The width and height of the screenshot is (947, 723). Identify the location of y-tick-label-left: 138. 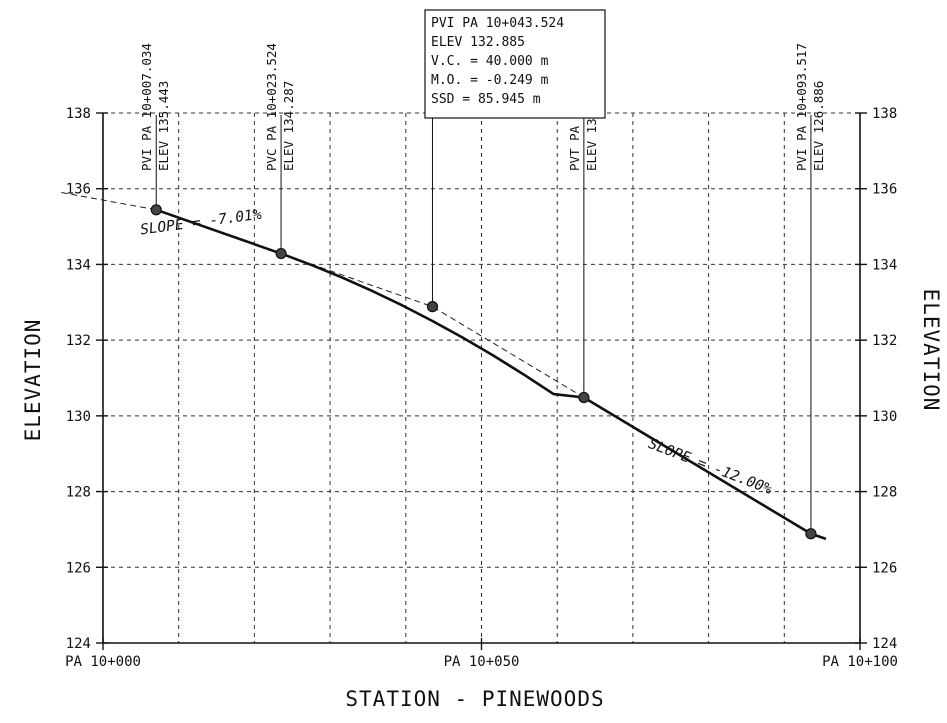
(78, 114).